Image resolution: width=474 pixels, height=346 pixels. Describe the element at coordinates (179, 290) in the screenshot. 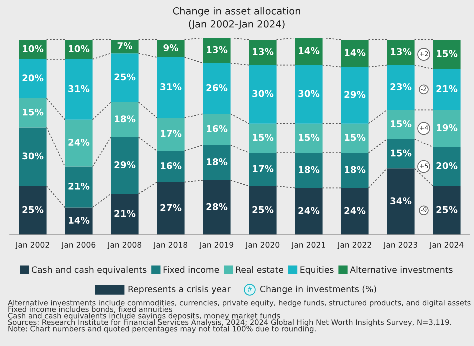

I see `text: Represents a crisis year` at that location.